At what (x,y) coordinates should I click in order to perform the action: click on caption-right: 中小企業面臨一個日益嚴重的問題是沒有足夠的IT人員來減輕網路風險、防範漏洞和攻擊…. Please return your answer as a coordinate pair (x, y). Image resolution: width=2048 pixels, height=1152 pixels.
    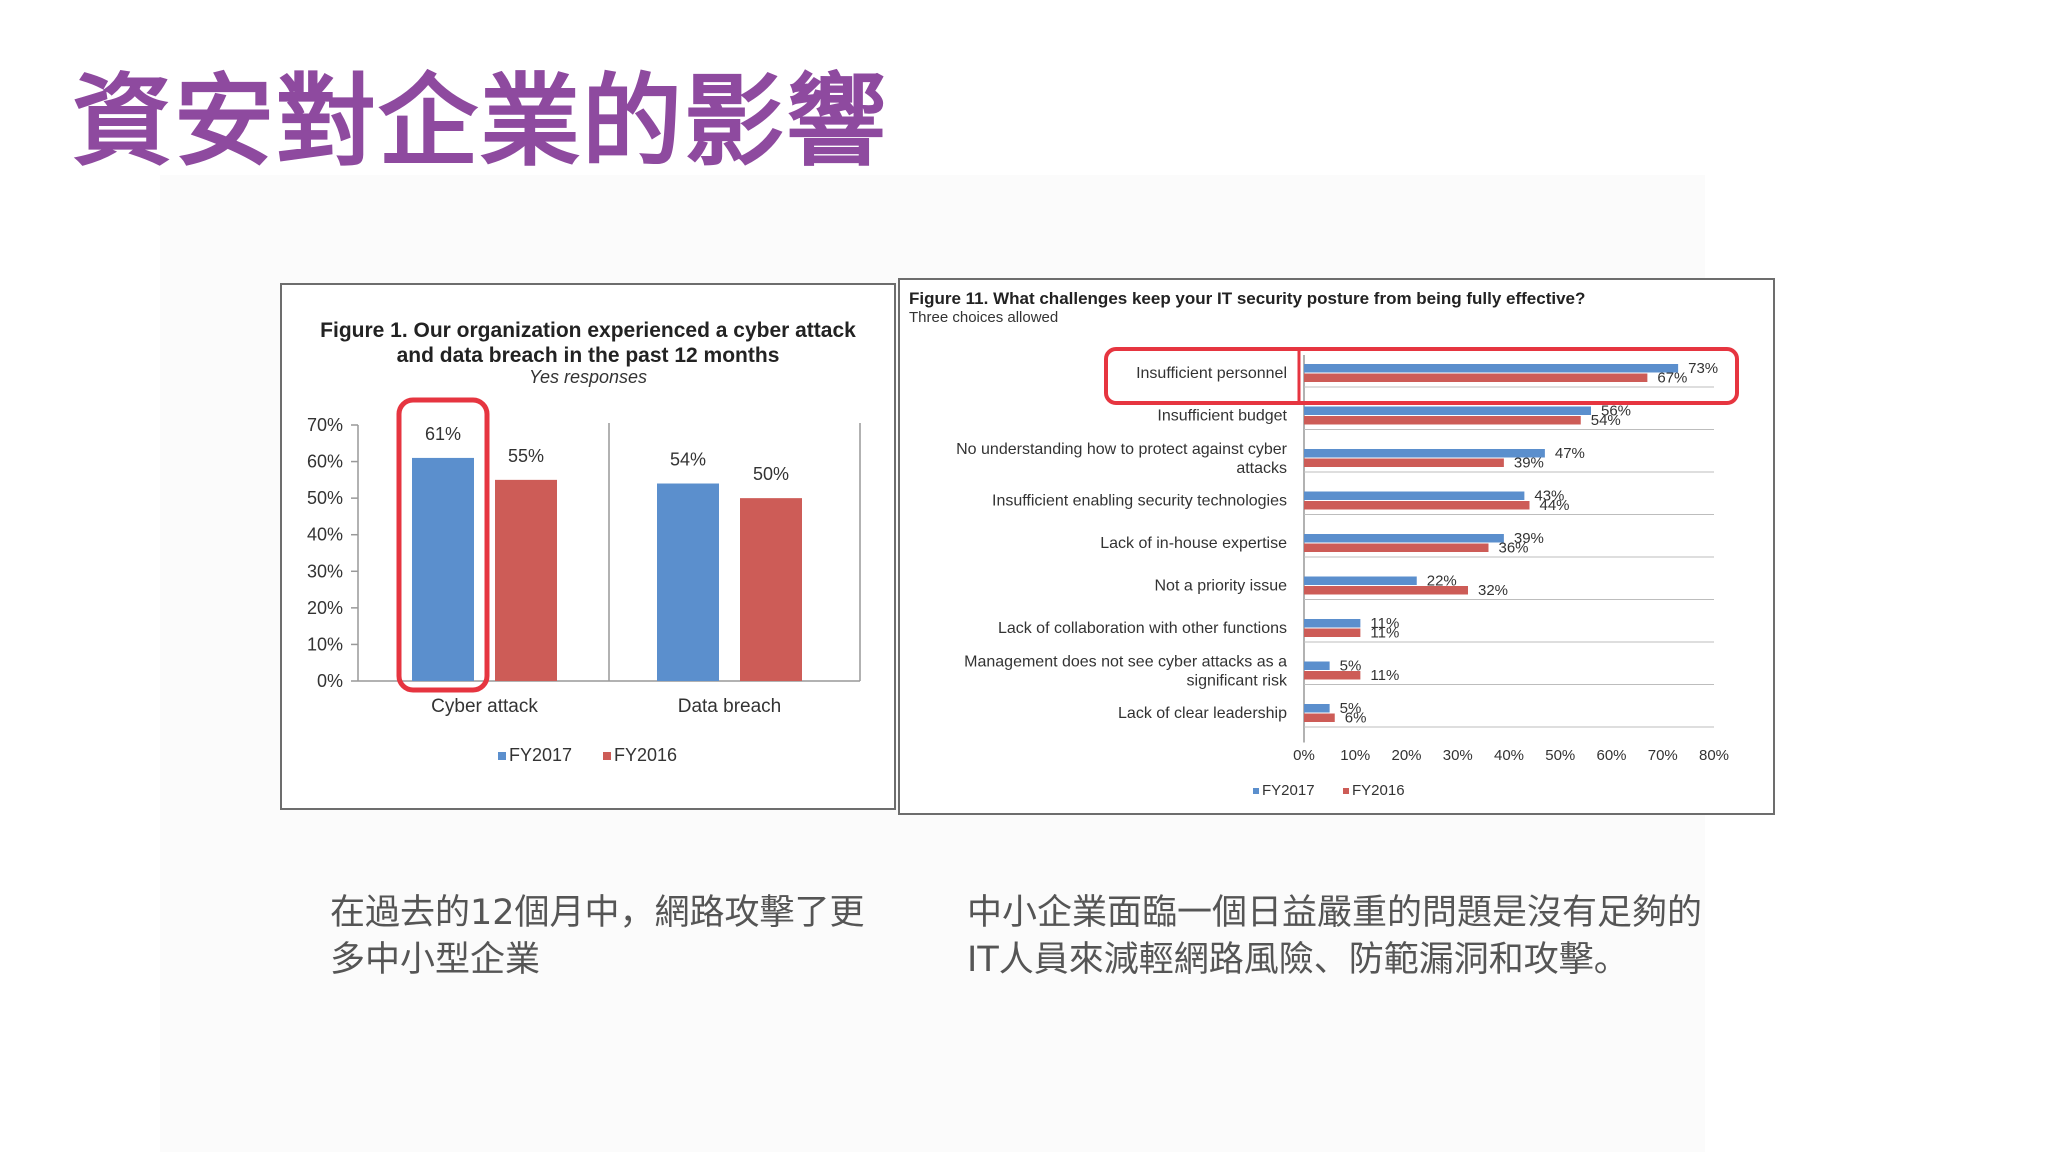
    Looking at the image, I should click on (1335, 936).